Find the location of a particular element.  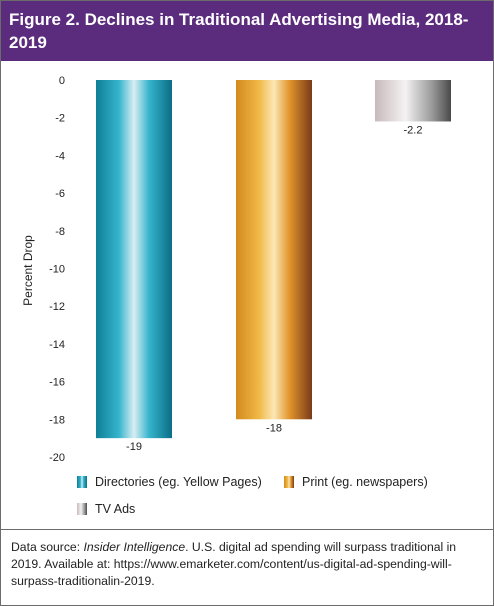

y-tick-label: -10 is located at coordinates (57, 270).